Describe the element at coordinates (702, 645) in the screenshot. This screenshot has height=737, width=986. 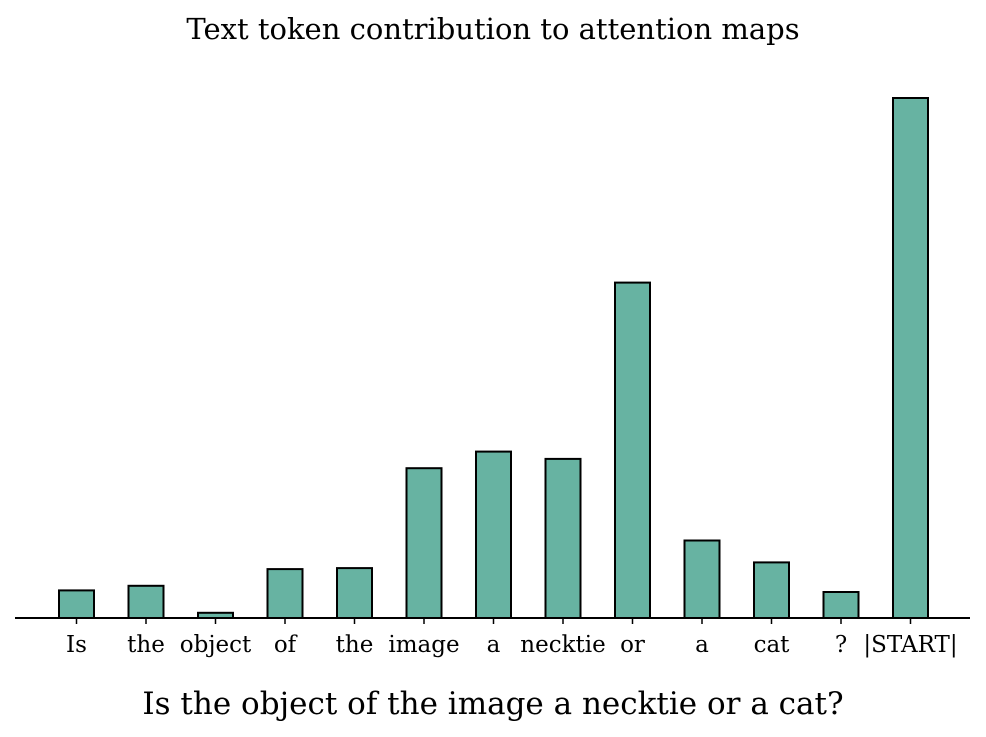
I see `x-tick-label-9: a` at that location.